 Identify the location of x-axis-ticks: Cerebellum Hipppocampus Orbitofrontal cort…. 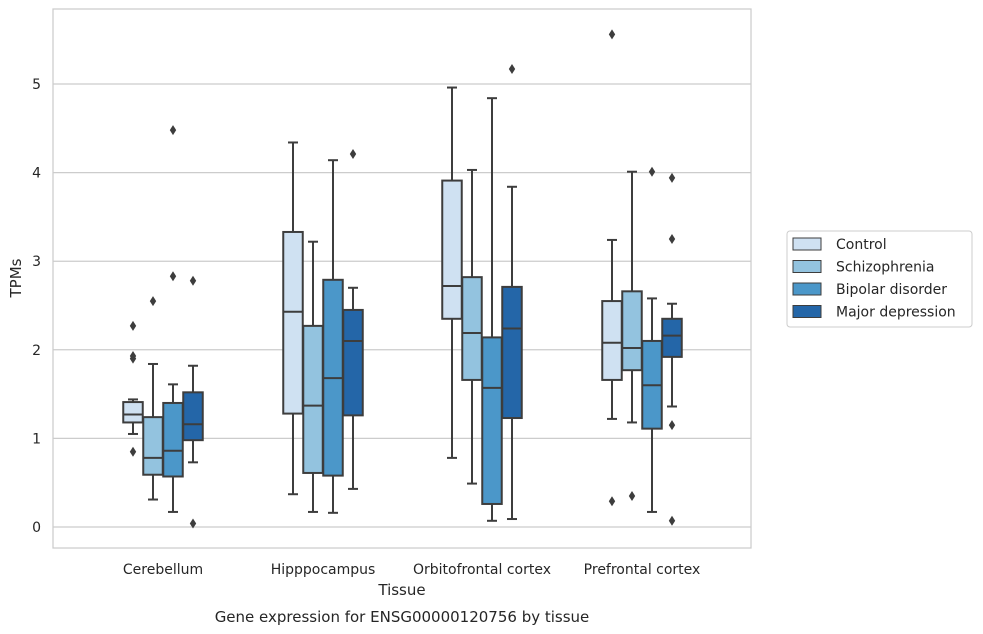
(411, 570).